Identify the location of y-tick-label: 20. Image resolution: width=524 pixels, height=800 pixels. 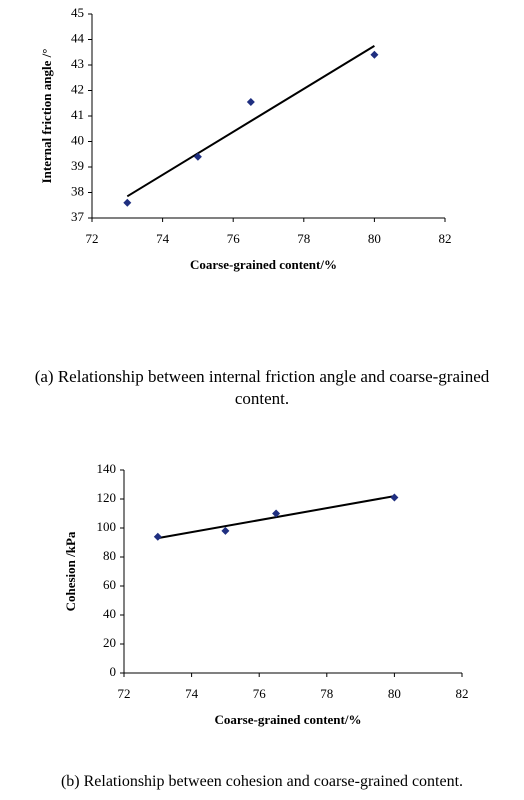
(109, 642).